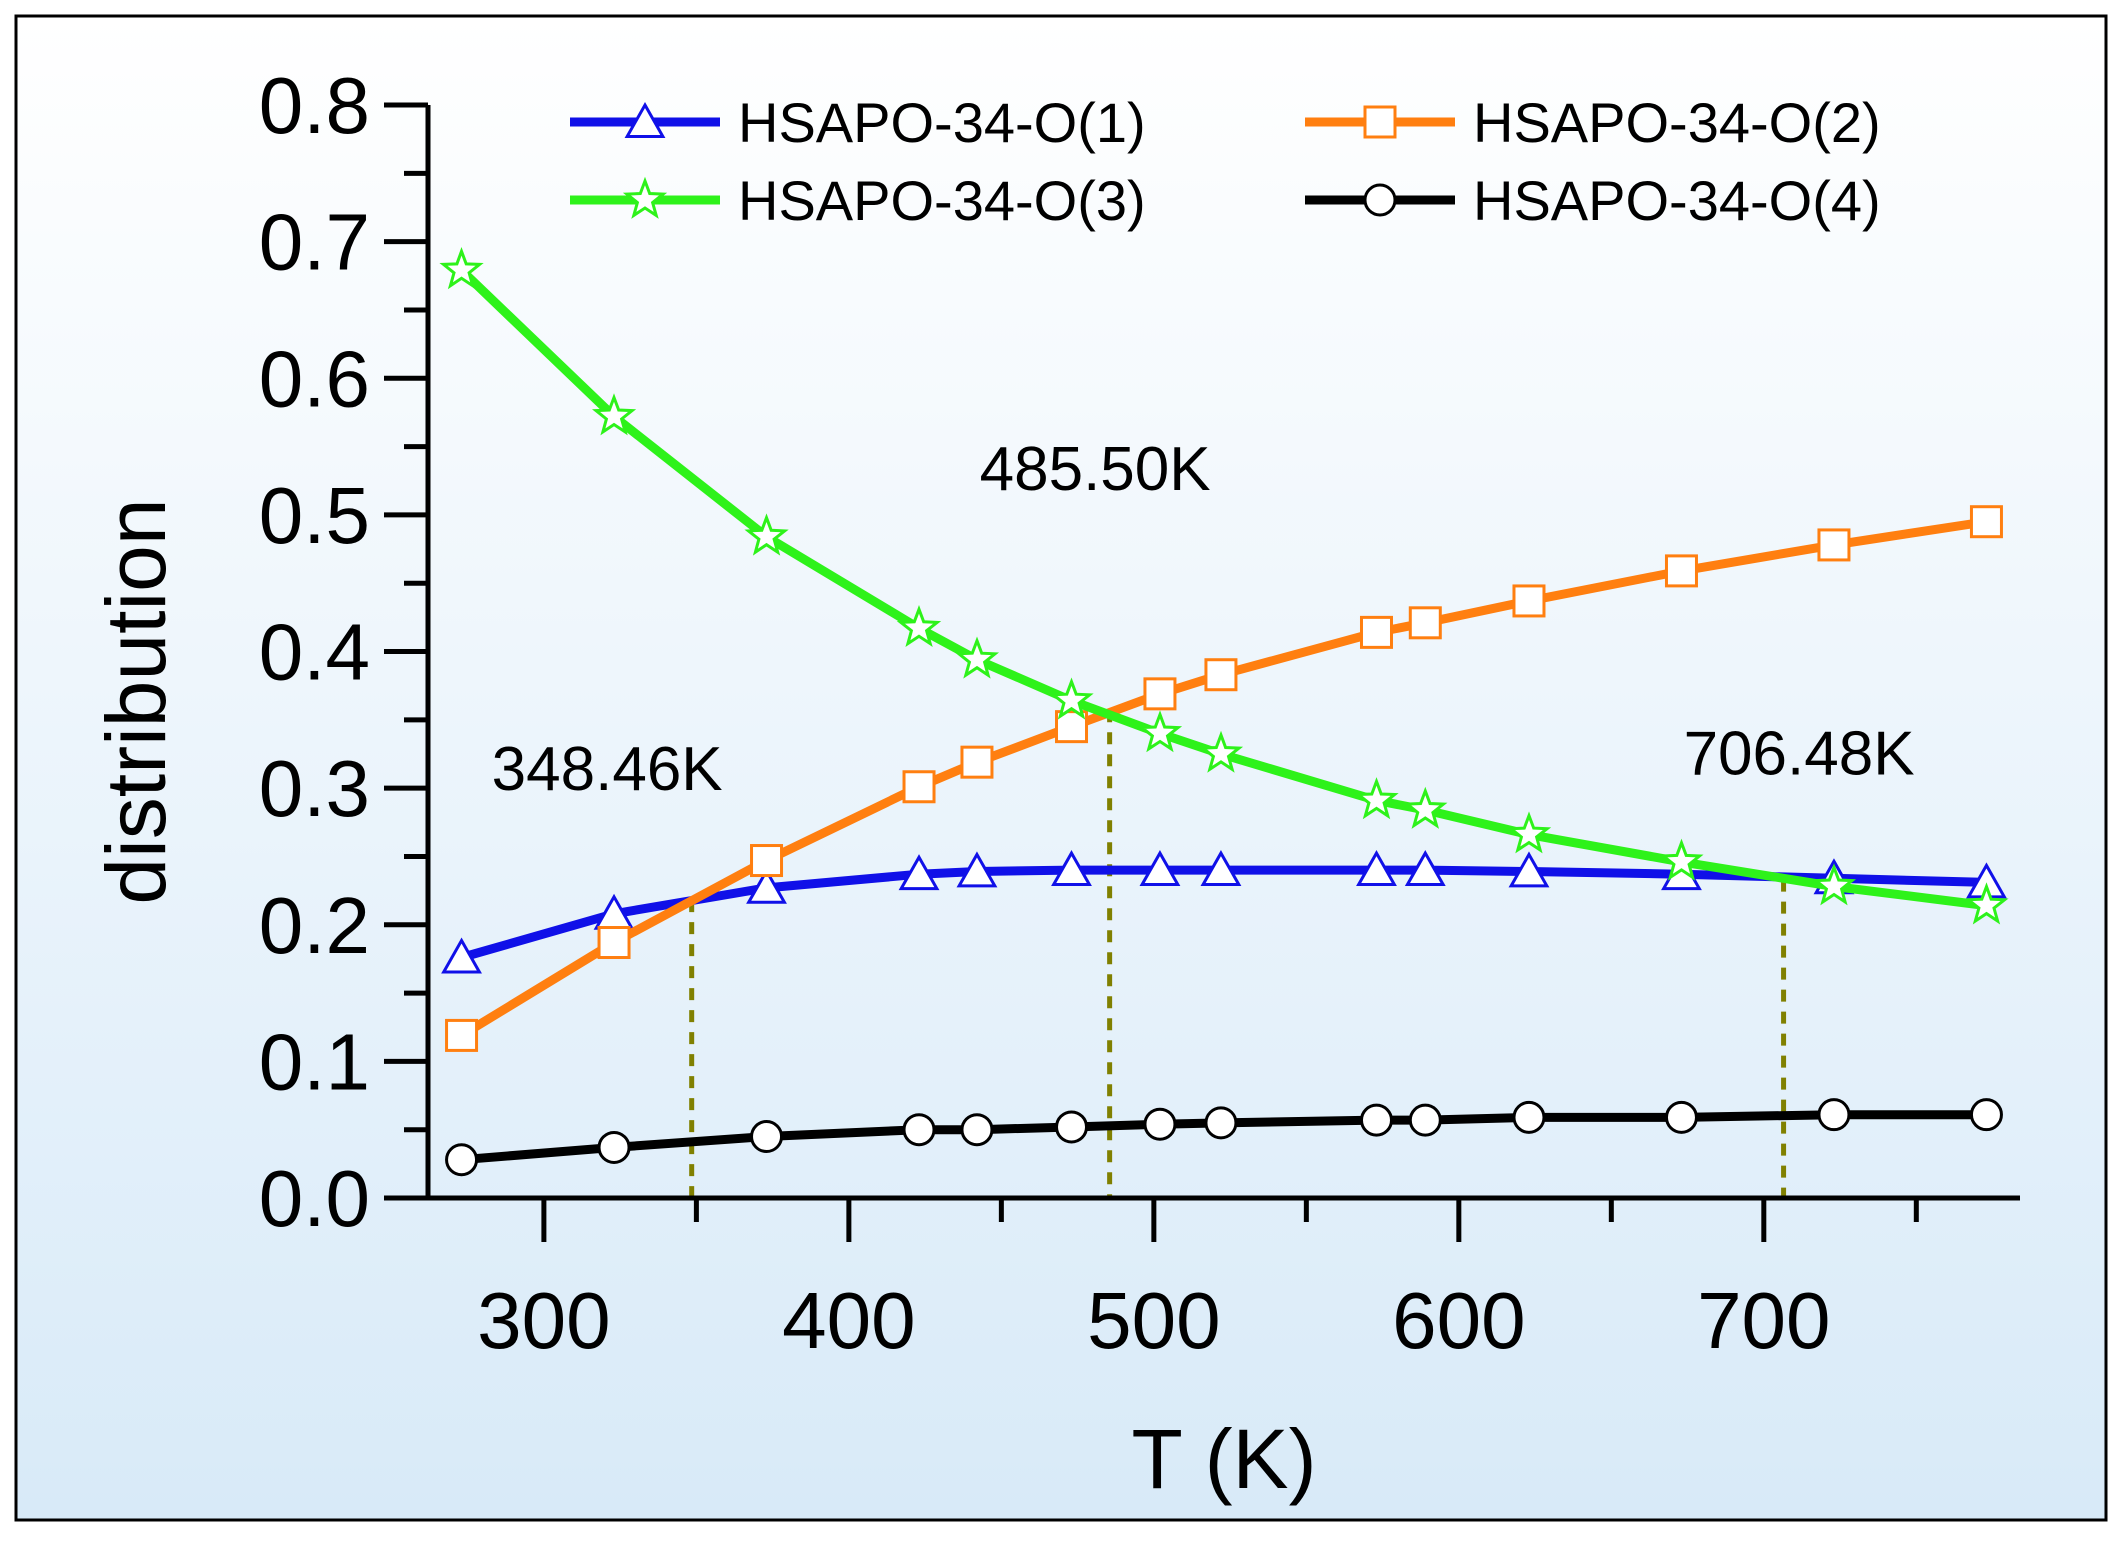 The height and width of the screenshot is (1549, 2122). I want to click on y-tick-label: 0.4, so click(314, 652).